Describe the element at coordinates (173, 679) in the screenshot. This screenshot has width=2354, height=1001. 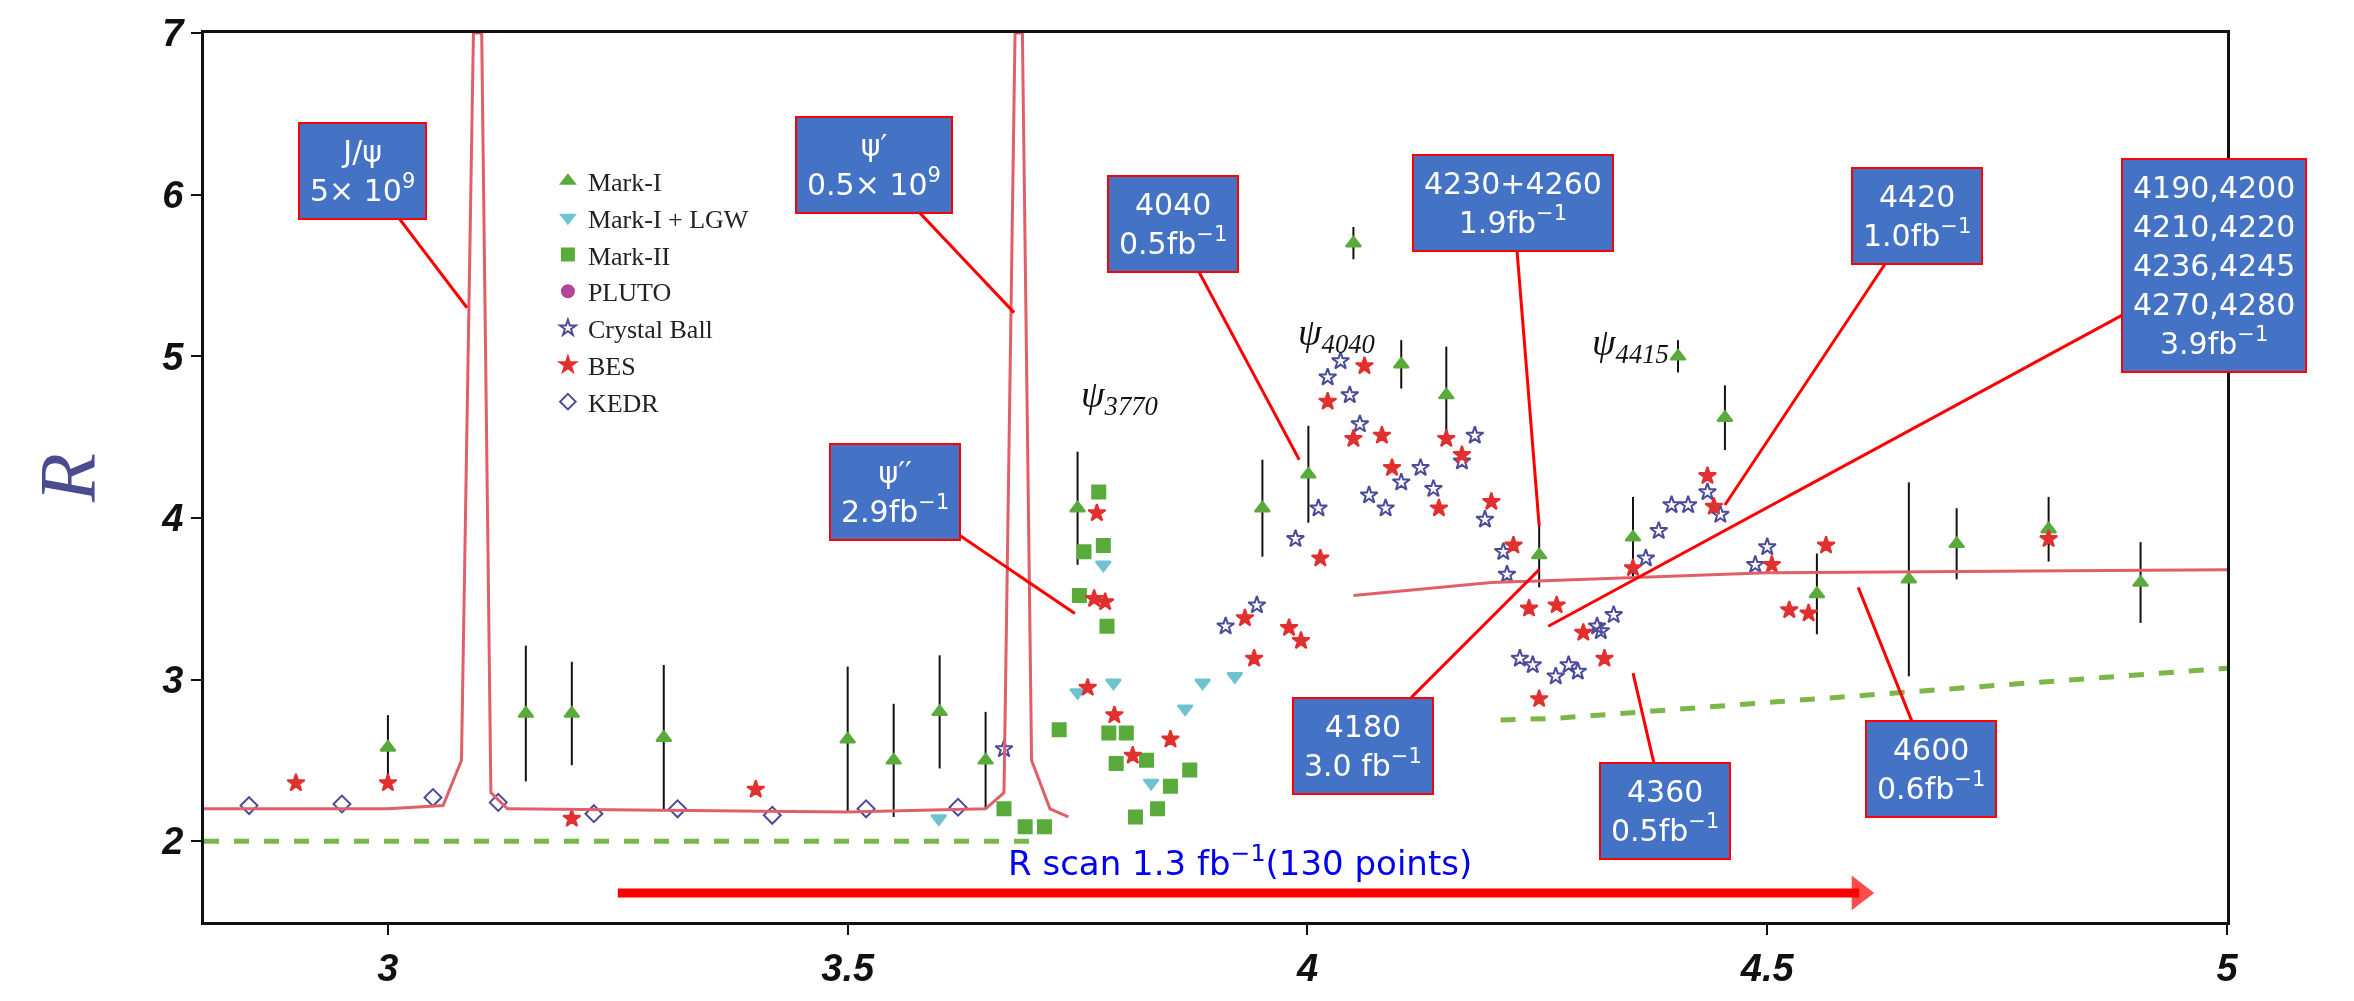
I see `y-tick-label: 3` at that location.